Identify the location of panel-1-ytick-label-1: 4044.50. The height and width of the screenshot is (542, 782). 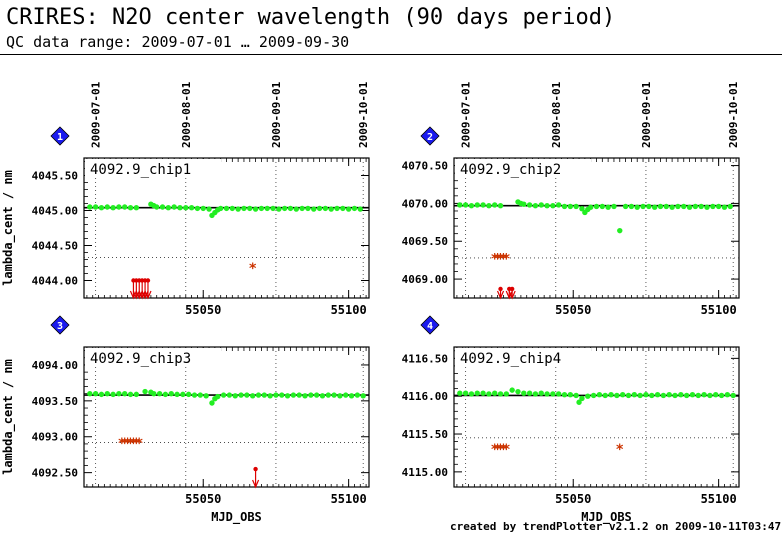
(55, 246).